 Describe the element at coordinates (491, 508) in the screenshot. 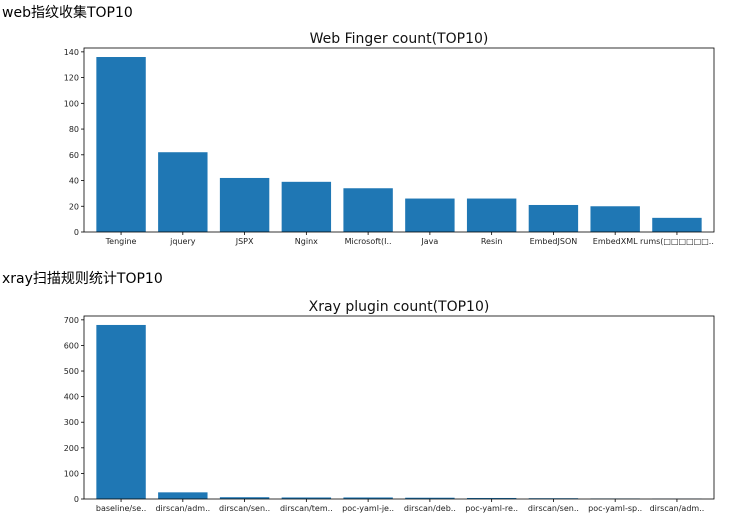

I see `x-tick-label: poc-yaml-re..` at that location.